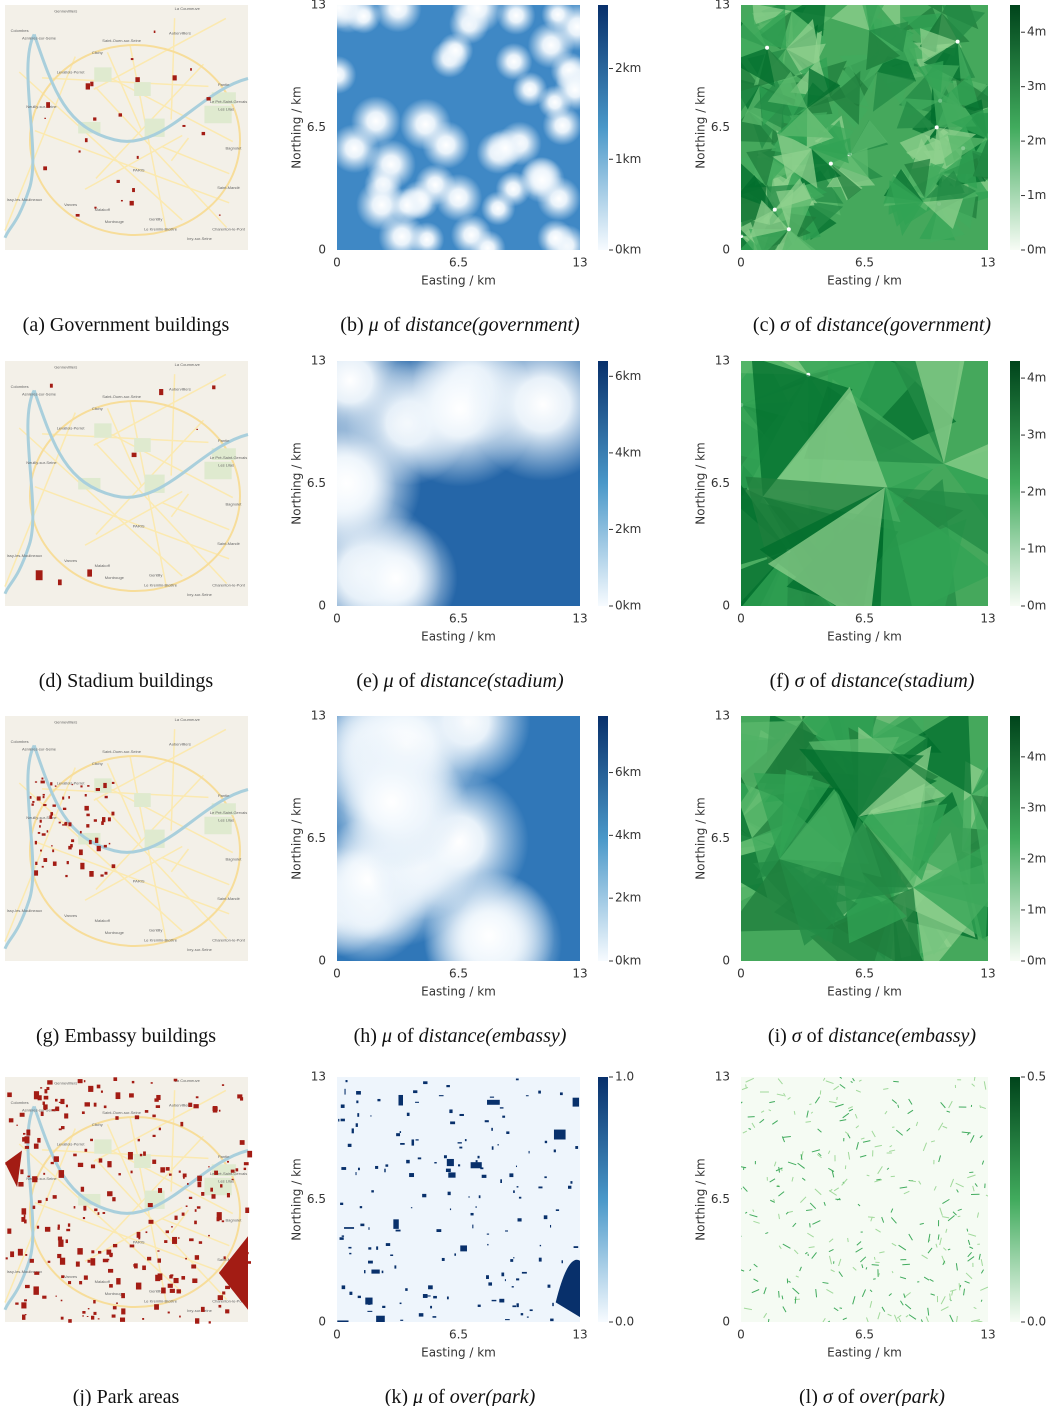 The height and width of the screenshot is (1406, 1060). I want to click on map-label: Saint-Mandé, so click(228, 187).